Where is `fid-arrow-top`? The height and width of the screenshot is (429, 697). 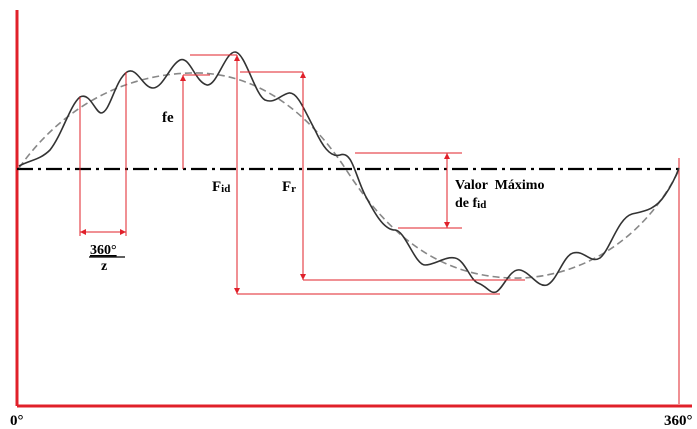 fid-arrow-top is located at coordinates (237, 58).